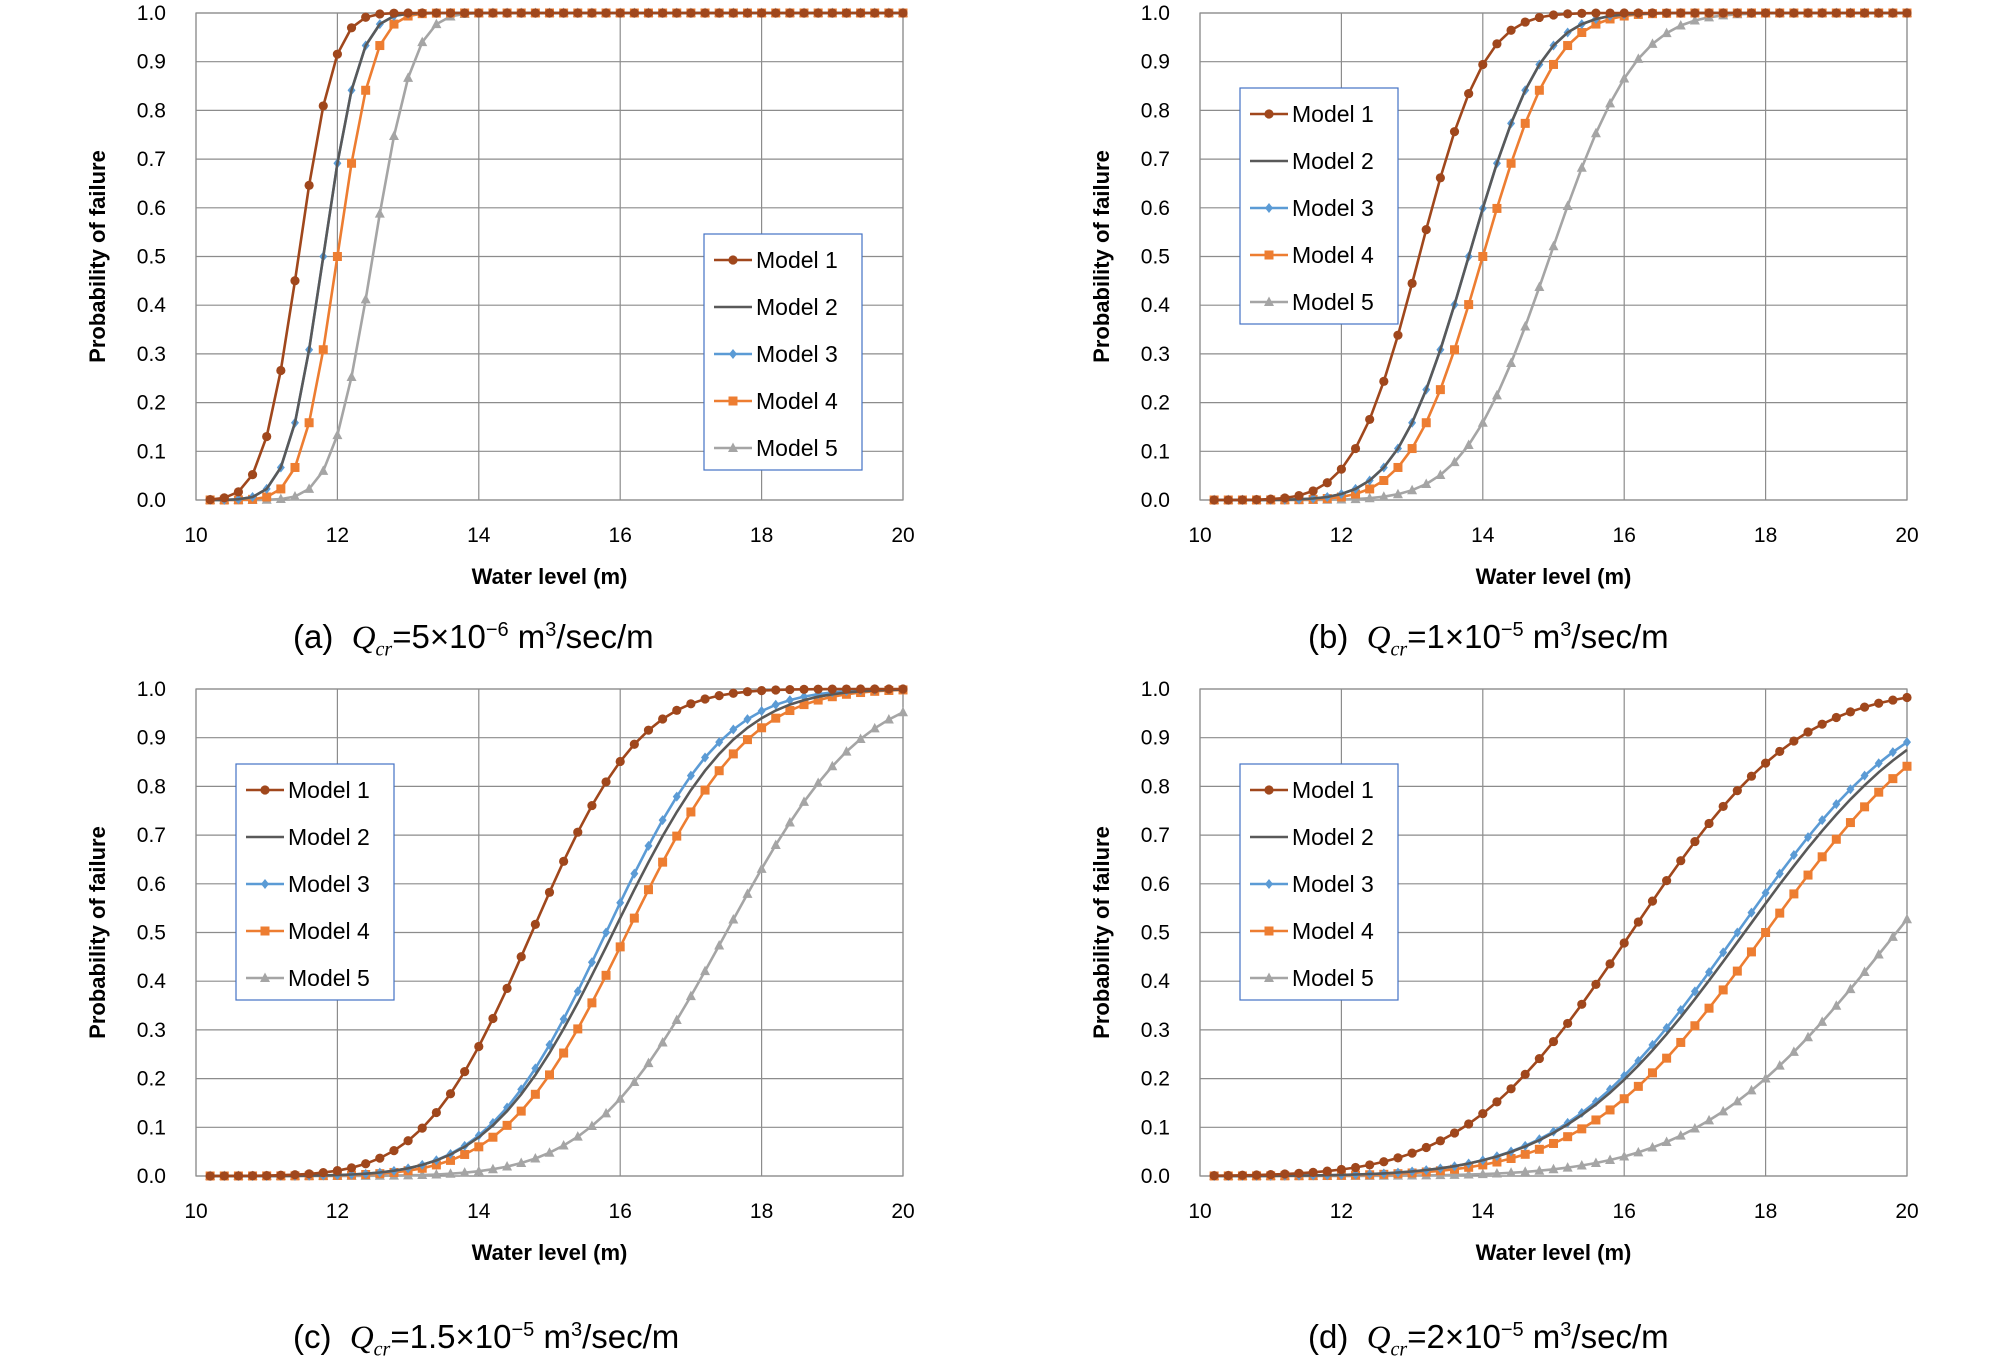 The height and width of the screenshot is (1362, 2008). Describe the element at coordinates (1454, 636) in the screenshot. I see `caption-coef: =1×10` at that location.